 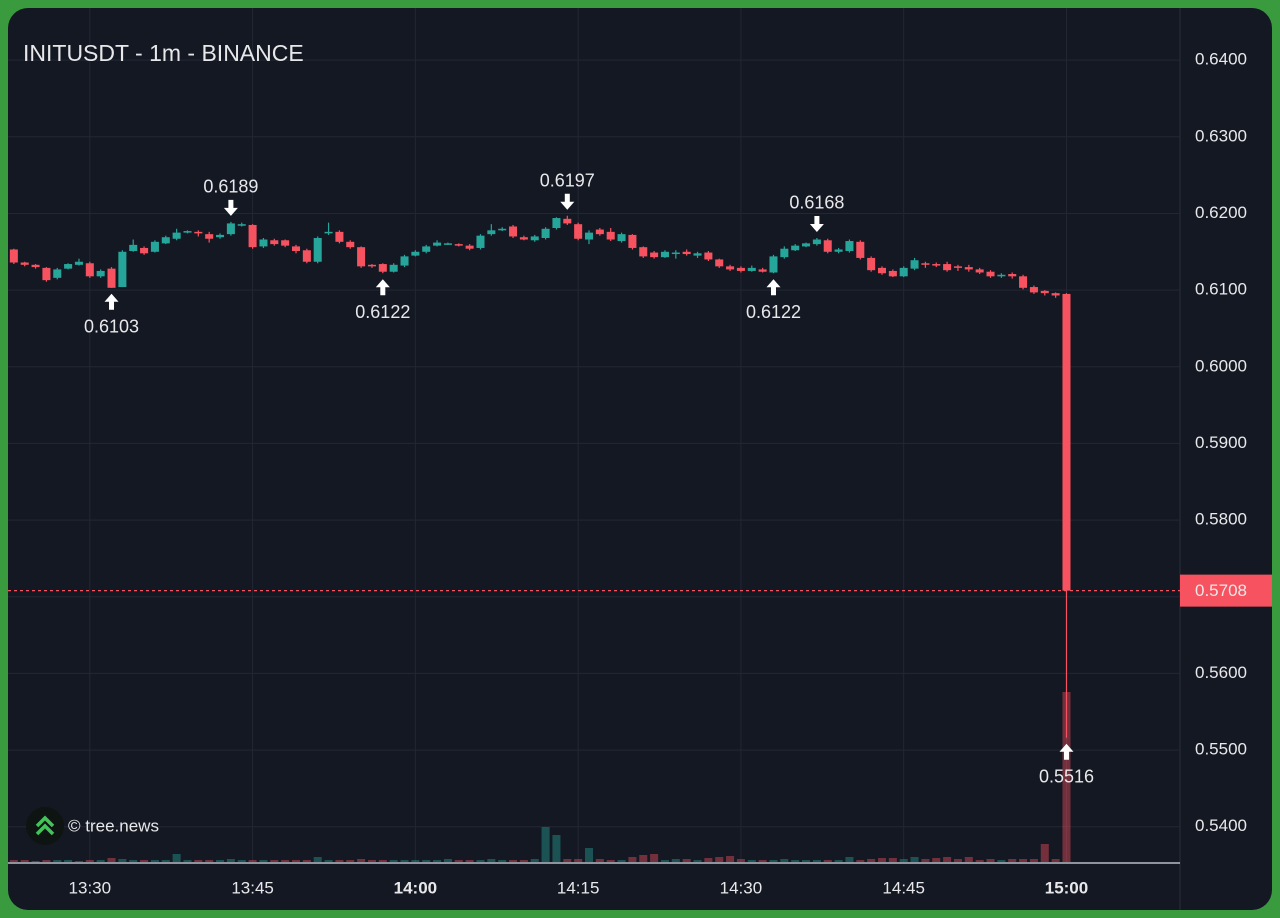 What do you see at coordinates (45, 825) in the screenshot?
I see `watermark-chevrons` at bounding box center [45, 825].